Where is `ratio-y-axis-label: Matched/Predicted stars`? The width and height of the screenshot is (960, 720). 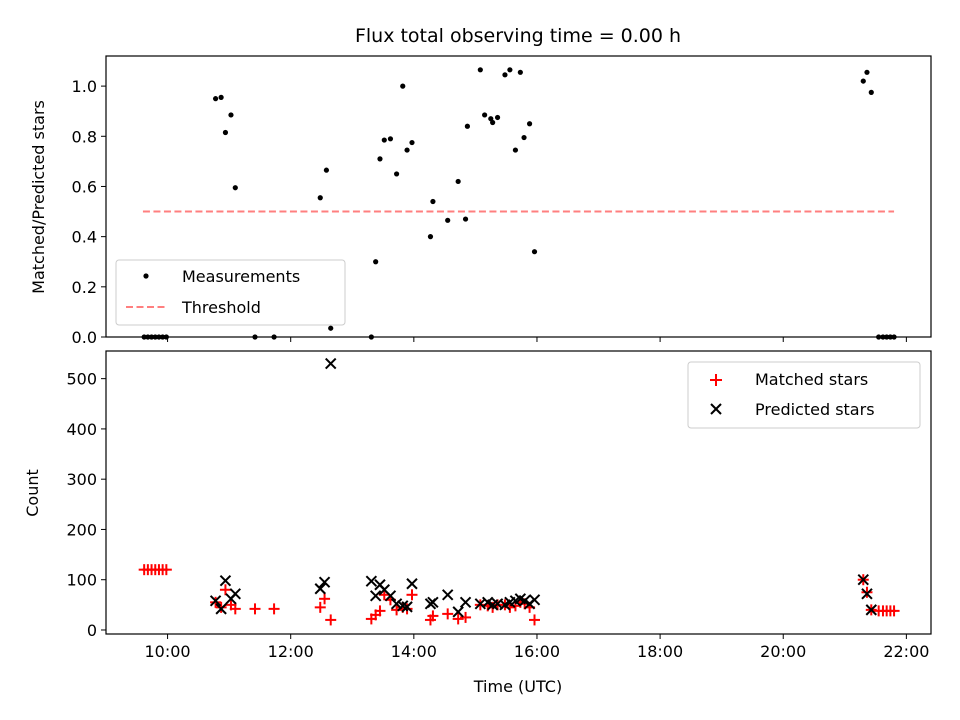 ratio-y-axis-label: Matched/Predicted stars is located at coordinates (38, 197).